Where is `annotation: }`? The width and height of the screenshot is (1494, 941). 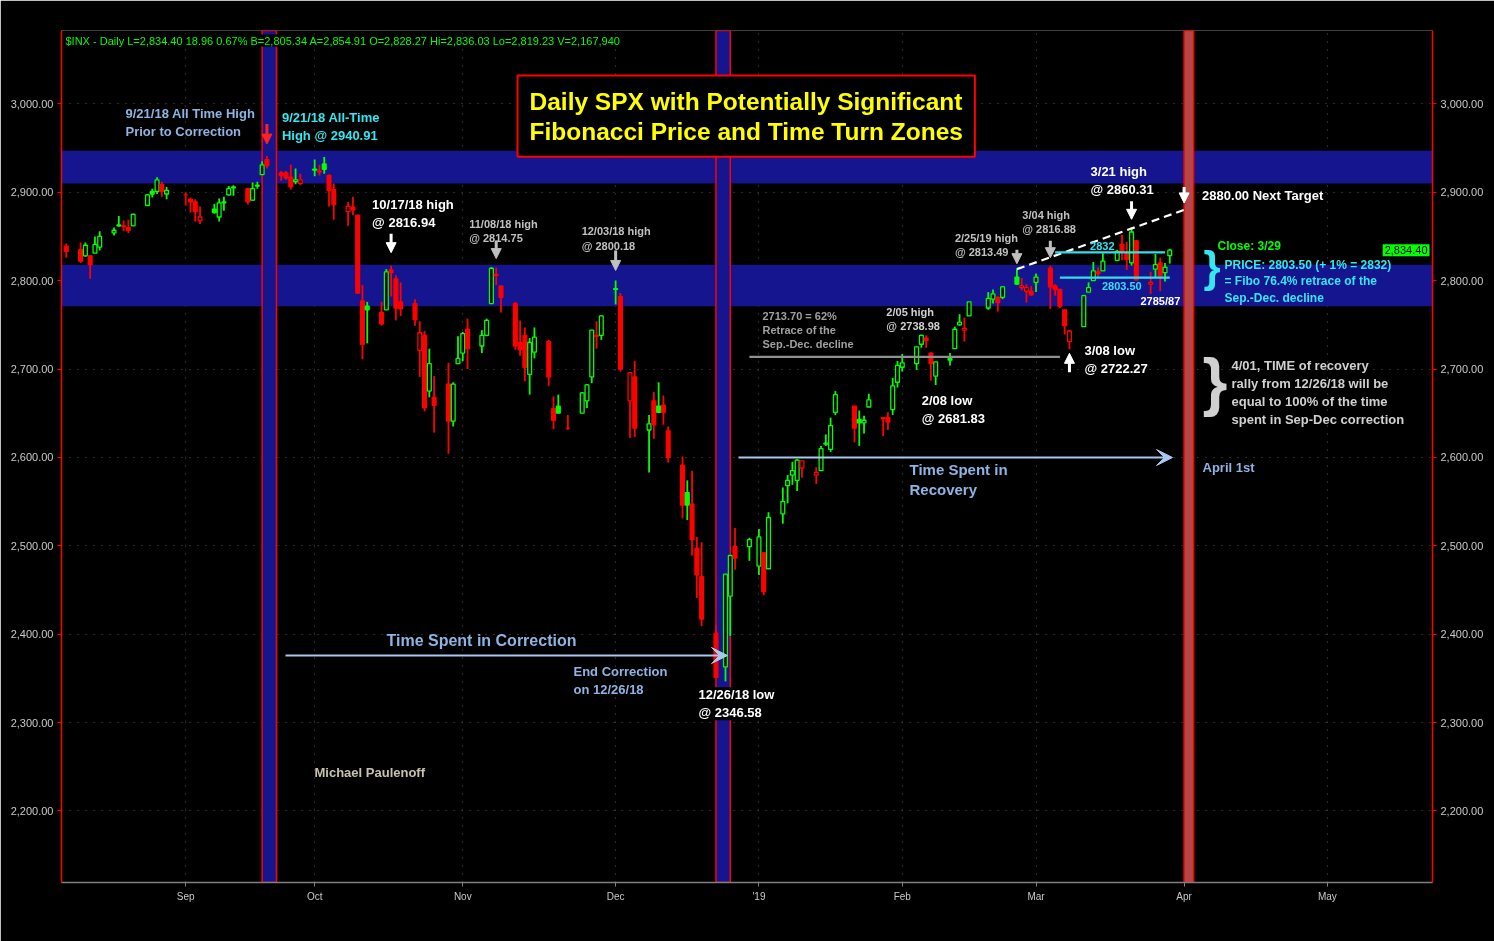
annotation: } is located at coordinates (1215, 381).